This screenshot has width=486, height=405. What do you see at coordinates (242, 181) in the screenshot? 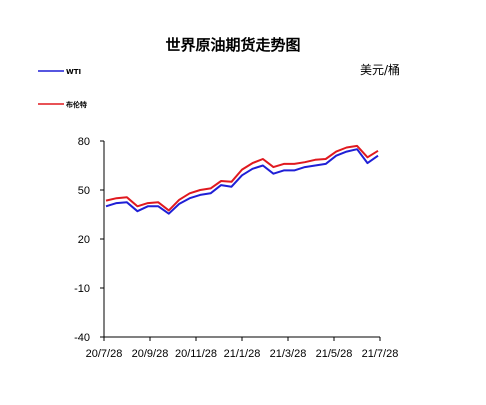
I see `series-line-wti` at bounding box center [242, 181].